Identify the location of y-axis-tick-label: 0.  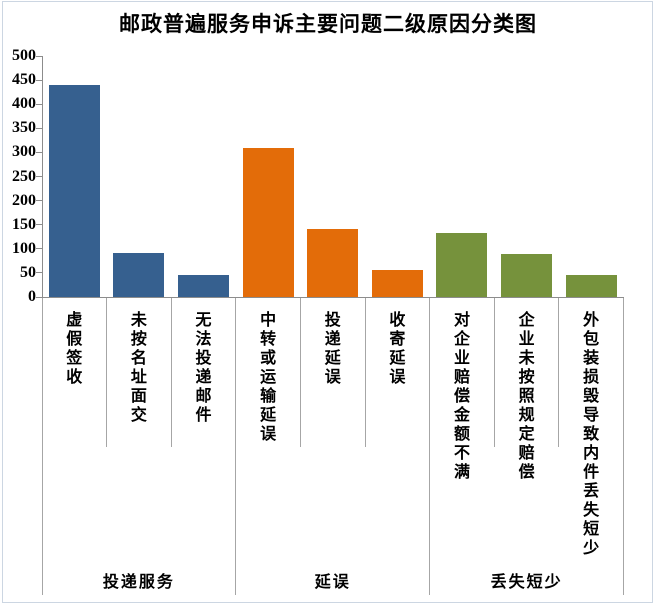
(32, 296).